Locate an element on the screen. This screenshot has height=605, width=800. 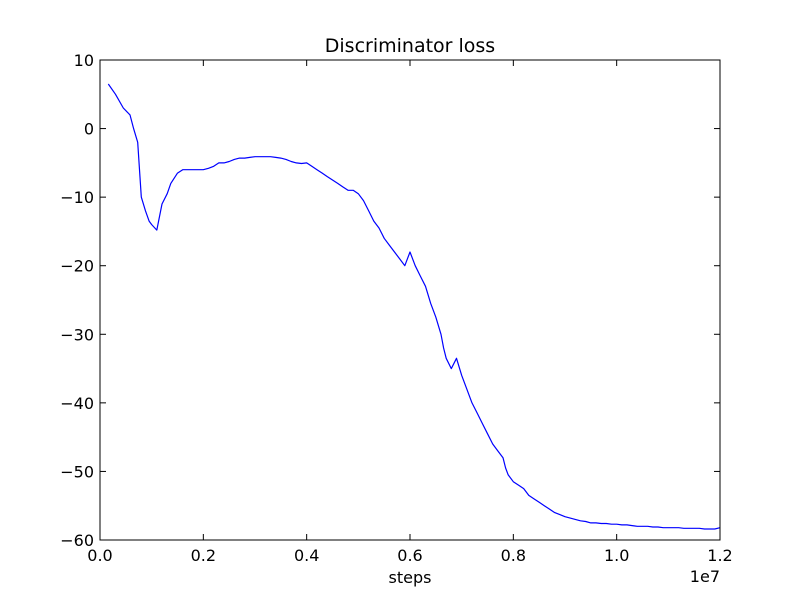
x-tick-label: 1.2 is located at coordinates (719, 555).